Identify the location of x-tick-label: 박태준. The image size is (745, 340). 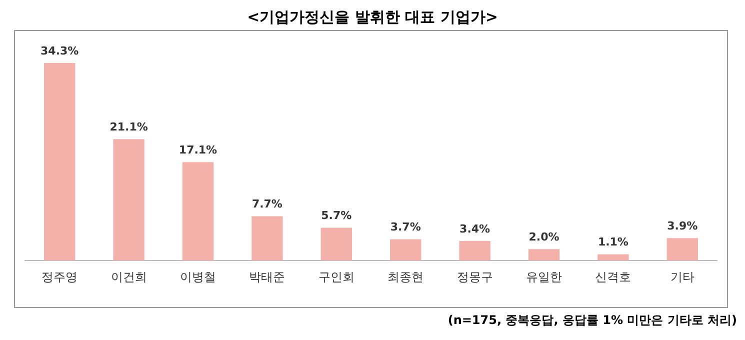
(267, 277).